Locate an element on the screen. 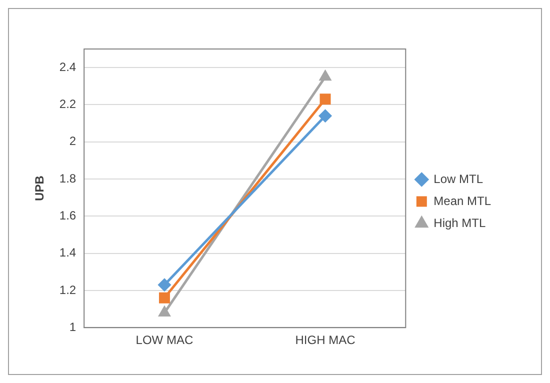 The image size is (550, 383). y-axis-title: UPB is located at coordinates (39, 188).